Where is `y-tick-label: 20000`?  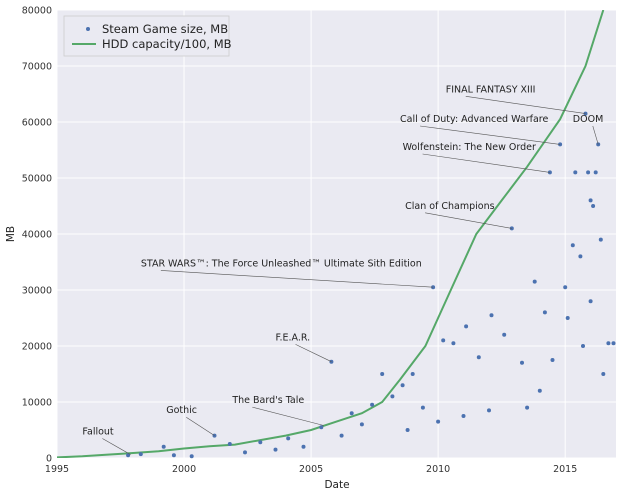
y-tick-label: 20000 is located at coordinates (37, 347).